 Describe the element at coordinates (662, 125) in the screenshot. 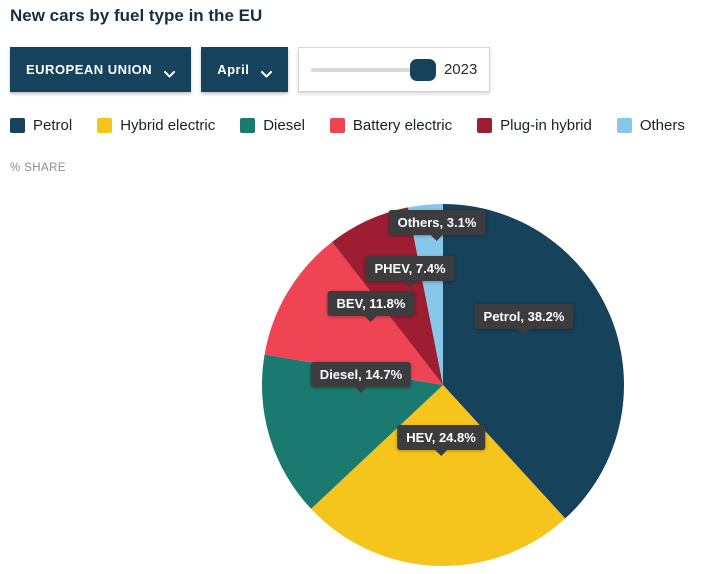

I see `legend-label: Others` at that location.